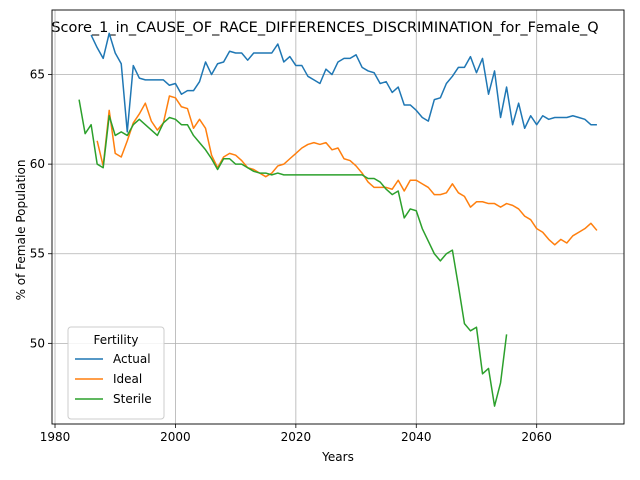 Image resolution: width=640 pixels, height=480 pixels. I want to click on y-tick-label: 60, so click(37, 164).